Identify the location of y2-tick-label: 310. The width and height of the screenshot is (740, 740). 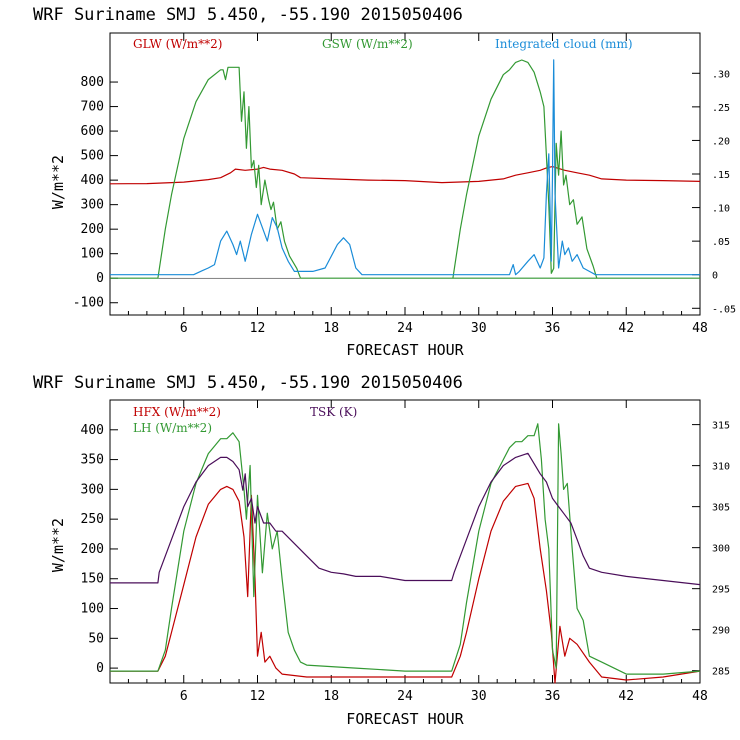
(721, 467).